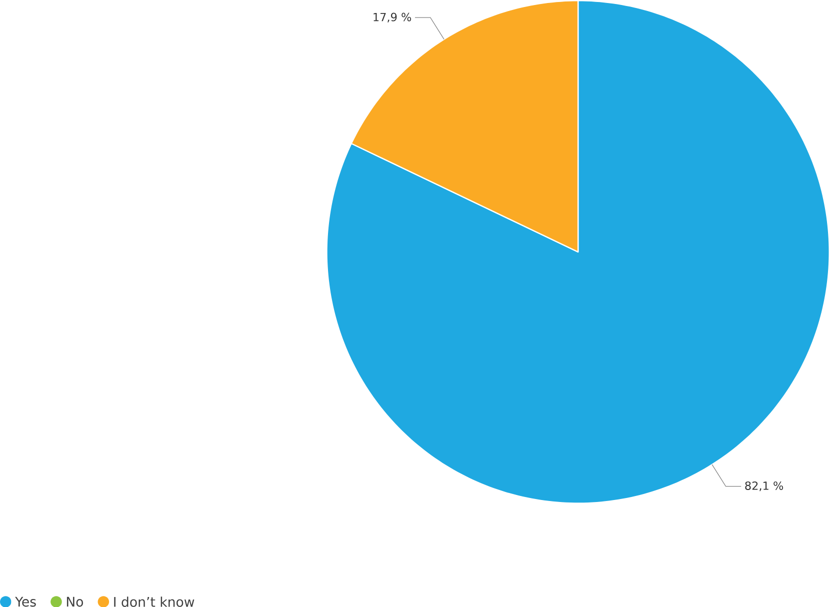 The height and width of the screenshot is (607, 830). Describe the element at coordinates (75, 601) in the screenshot. I see `legend-label: No` at that location.